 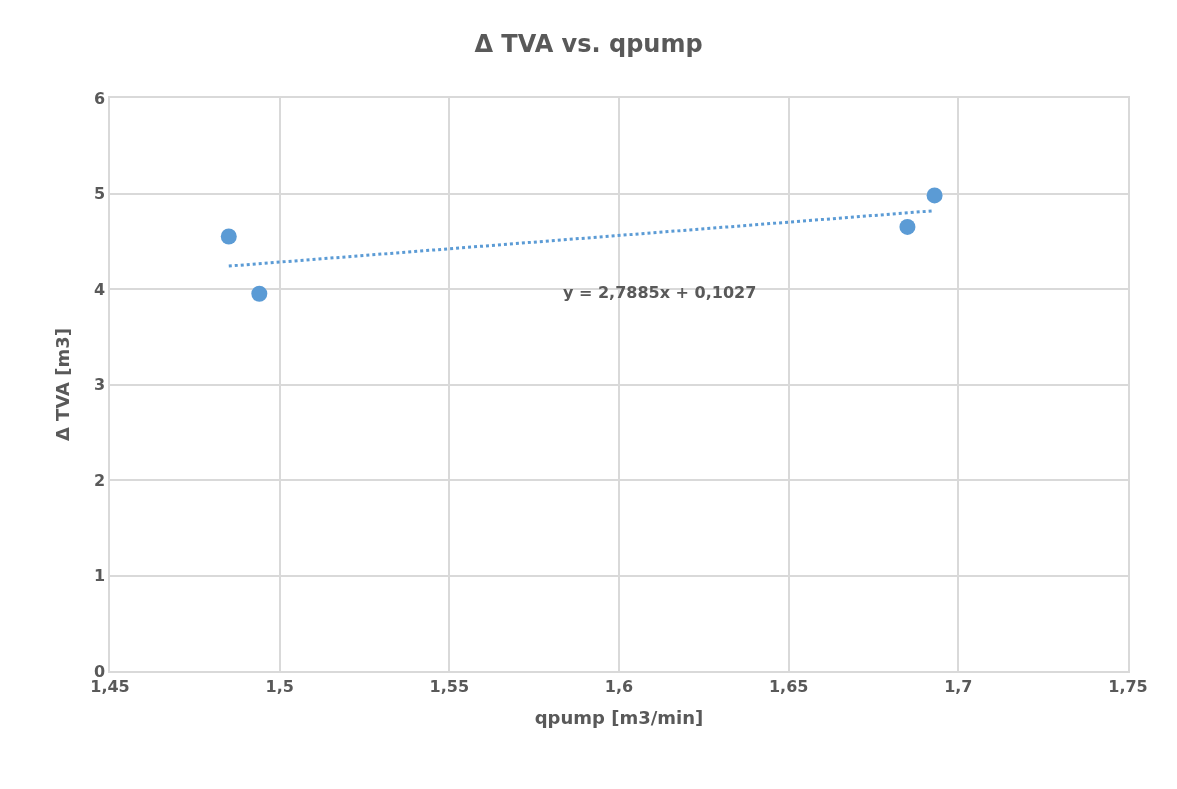 I want to click on y-tick-label: 3, so click(x=99, y=385).